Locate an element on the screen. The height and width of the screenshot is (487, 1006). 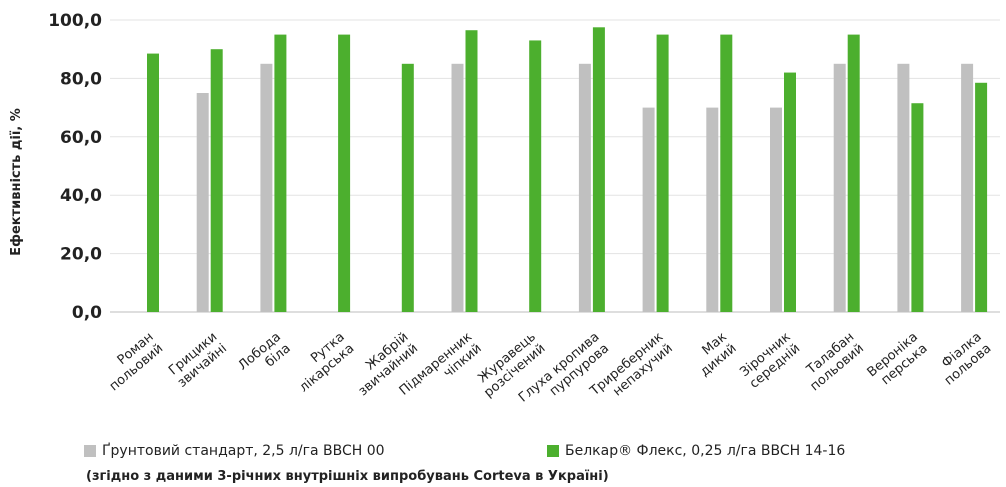
legend-item-standard: Ґрунтовий стандарт, 2,5 л/га BBCH 00 is located at coordinates (234, 451).